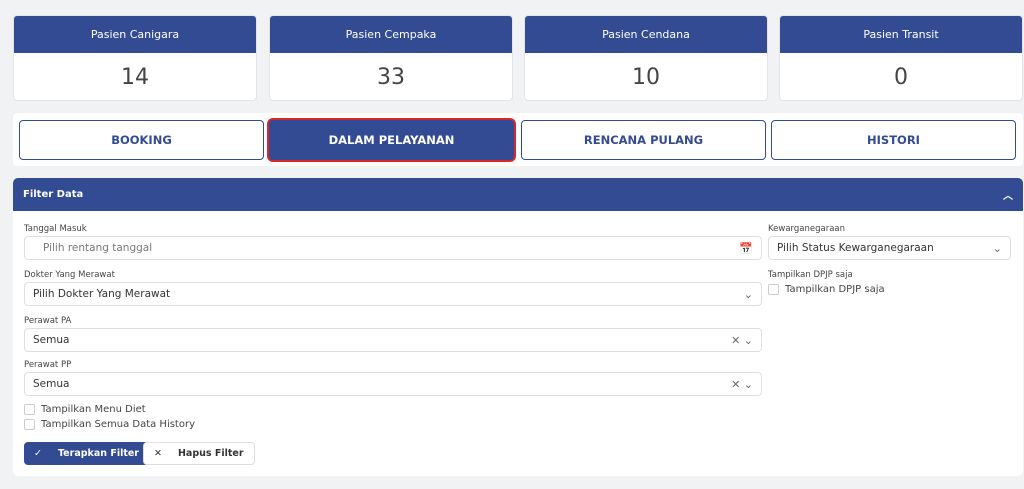 The width and height of the screenshot is (1024, 489). I want to click on tab-dalam-pelayanan: DALAM PELAYANAN, so click(391, 140).